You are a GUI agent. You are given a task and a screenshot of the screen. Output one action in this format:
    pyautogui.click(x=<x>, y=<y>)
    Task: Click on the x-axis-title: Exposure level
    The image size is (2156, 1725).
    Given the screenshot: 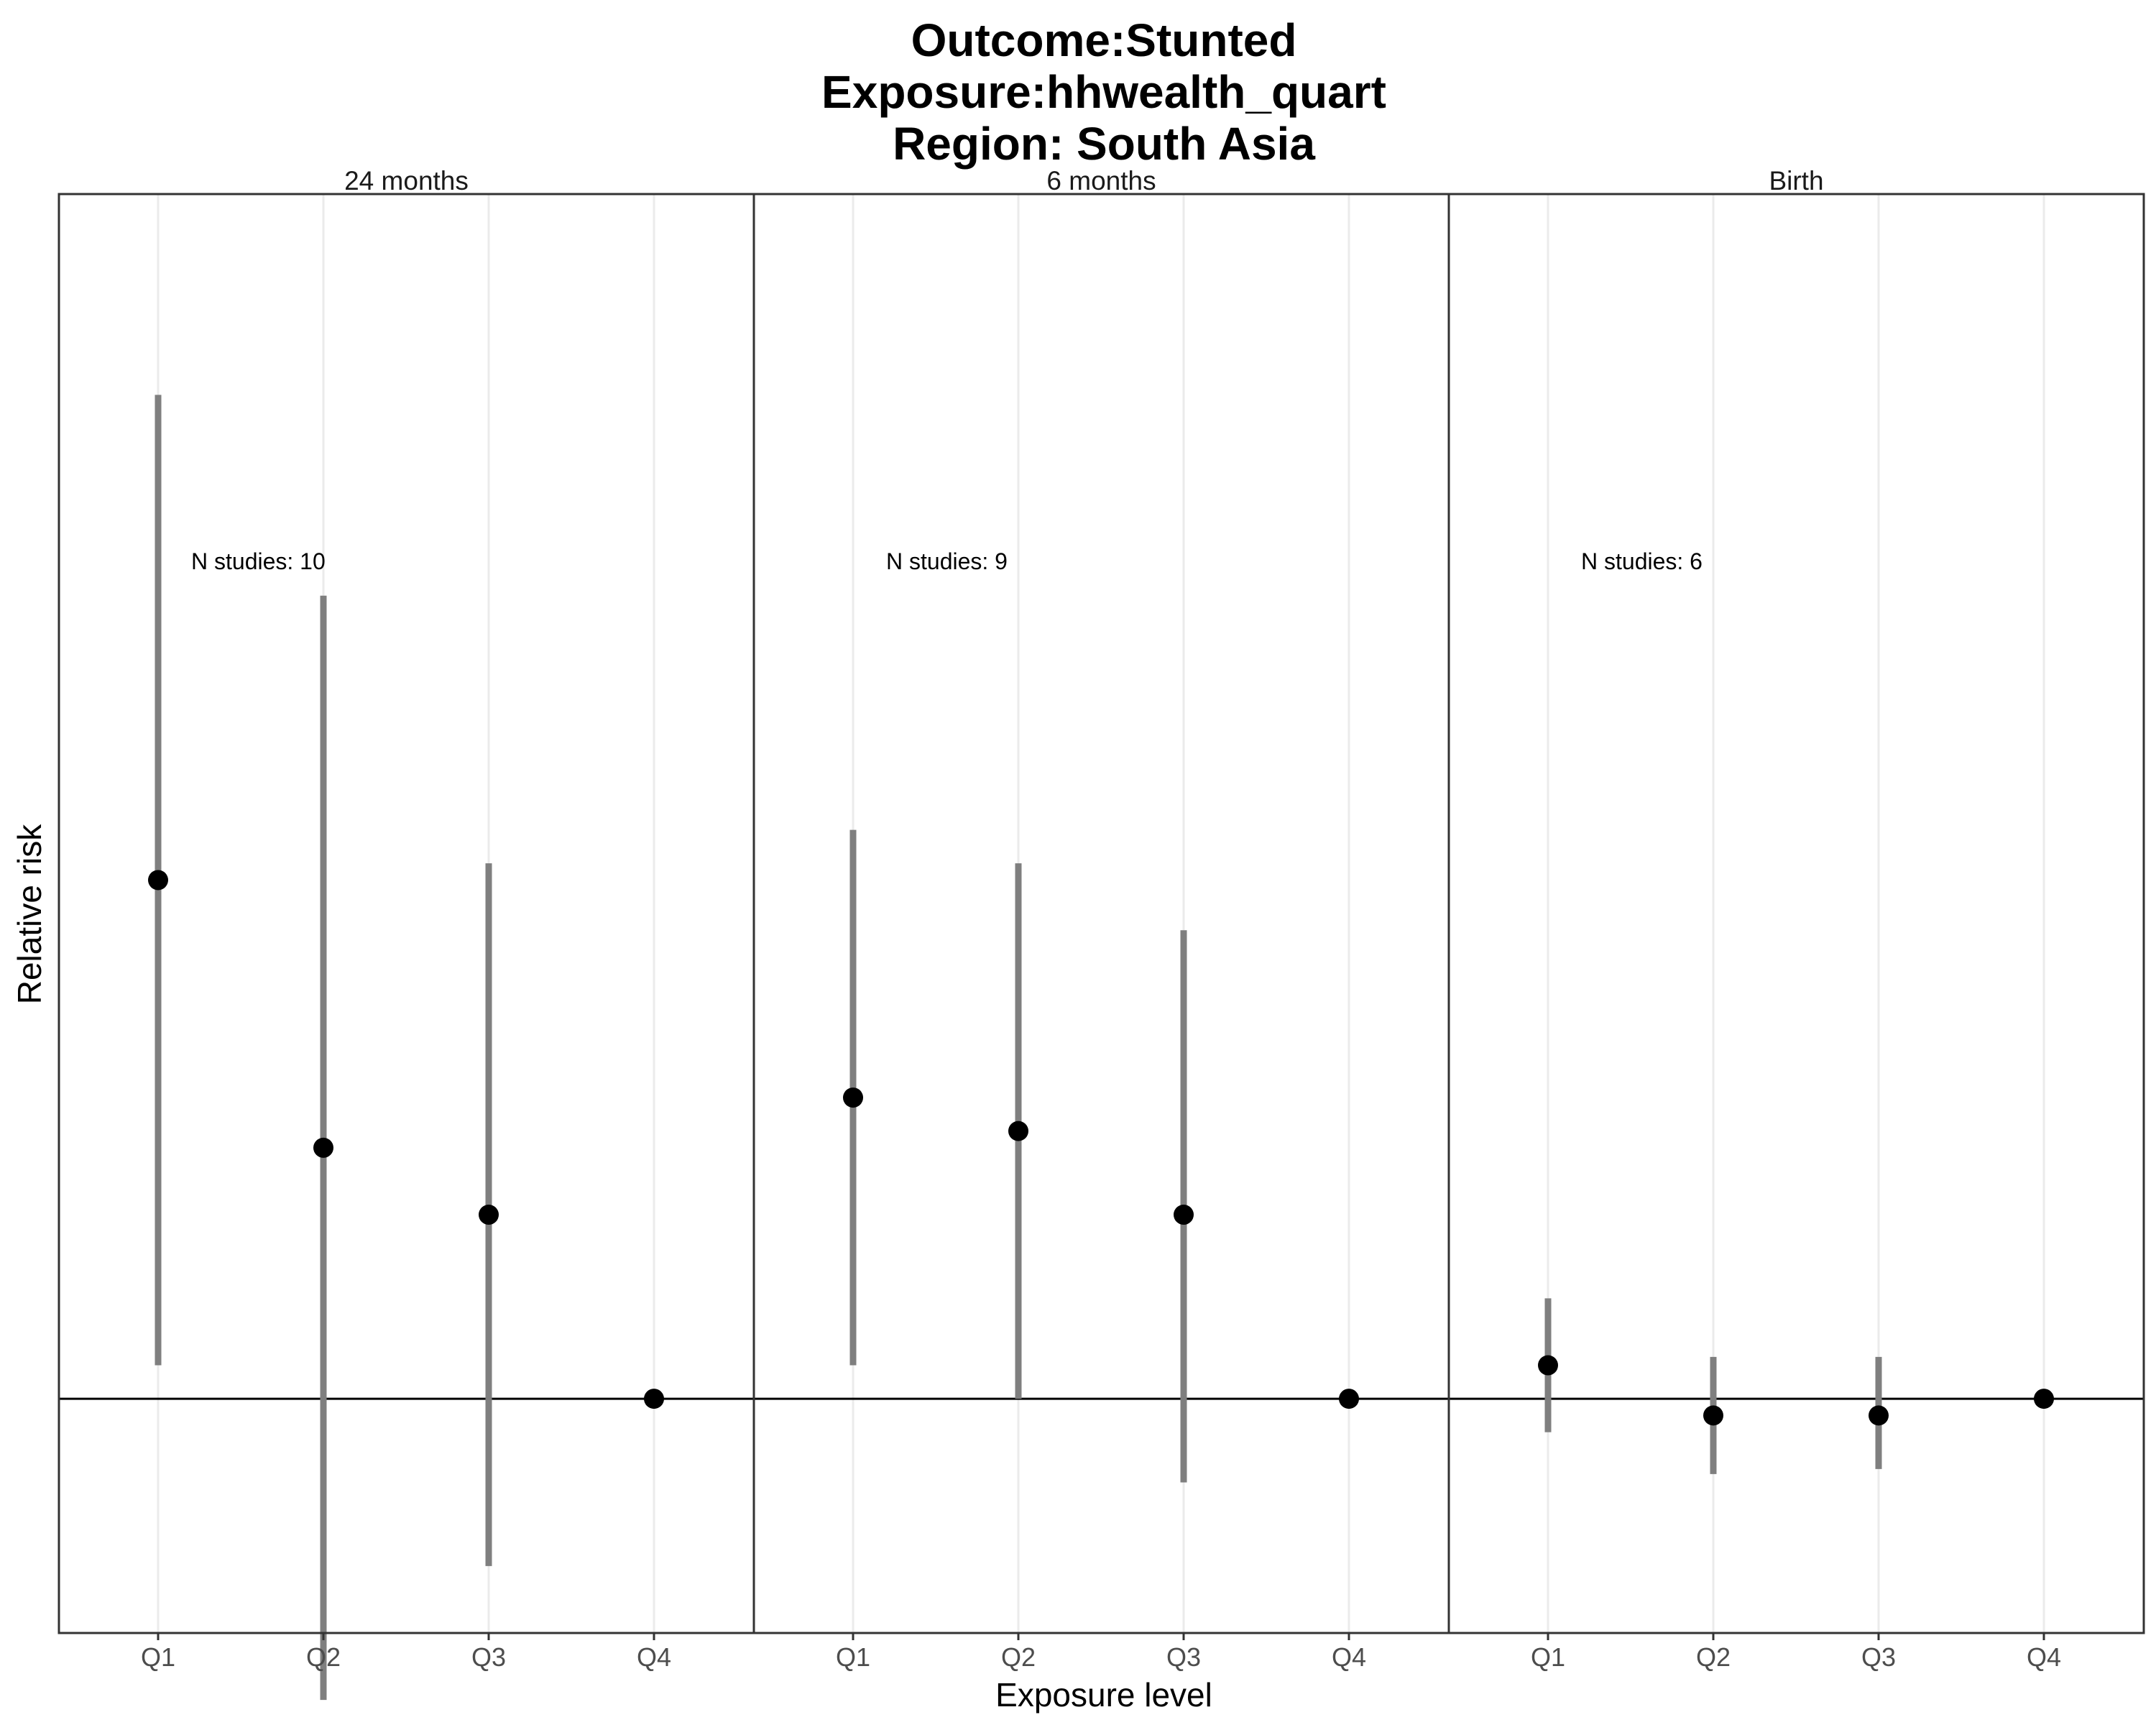 What is the action you would take?
    pyautogui.click(x=1103, y=1695)
    